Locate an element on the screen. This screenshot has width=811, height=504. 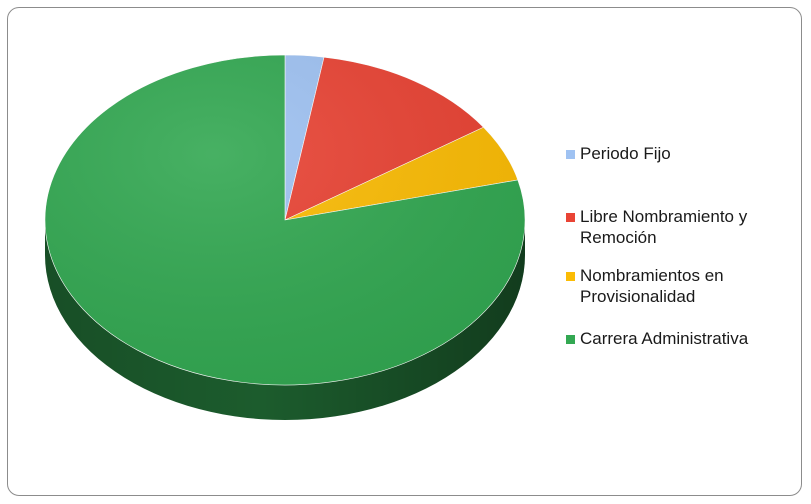
legend-item-libre-nombramiento: Libre Nombramiento y Remoción is located at coordinates (683, 227).